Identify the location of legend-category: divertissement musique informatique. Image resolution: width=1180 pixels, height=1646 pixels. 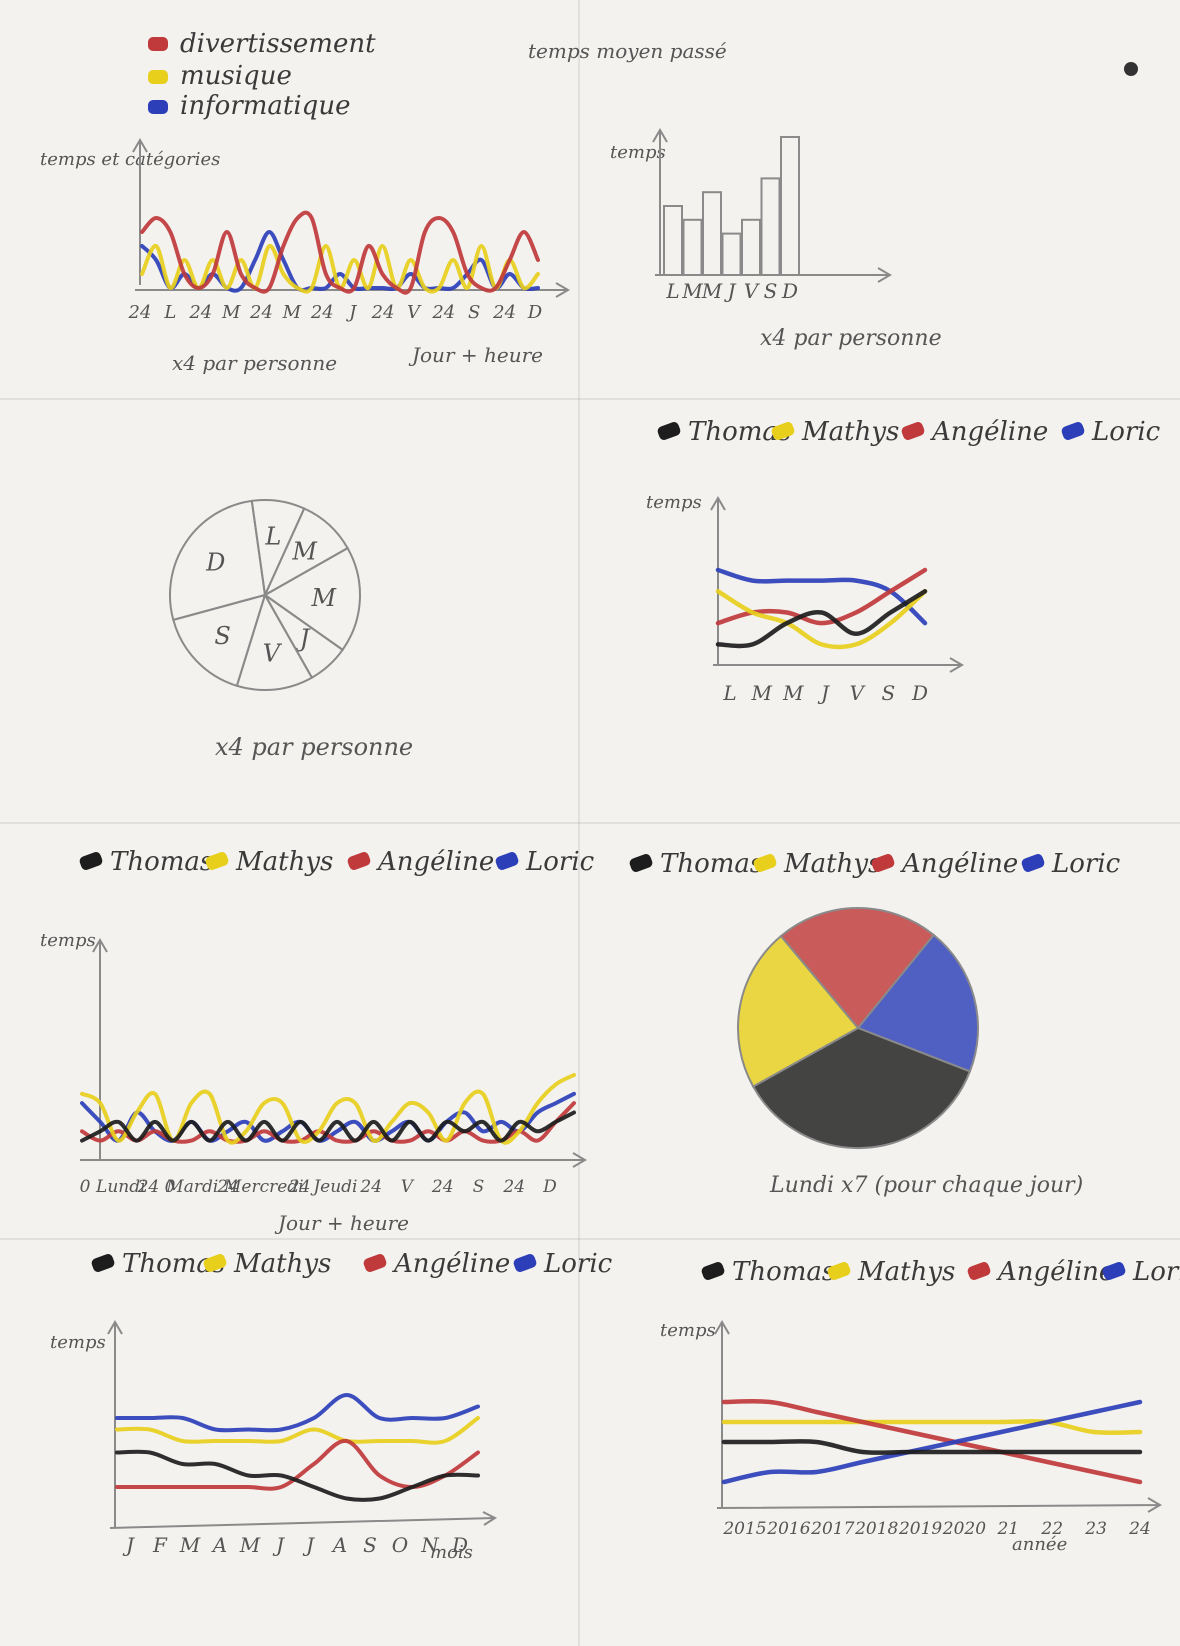
(262, 75).